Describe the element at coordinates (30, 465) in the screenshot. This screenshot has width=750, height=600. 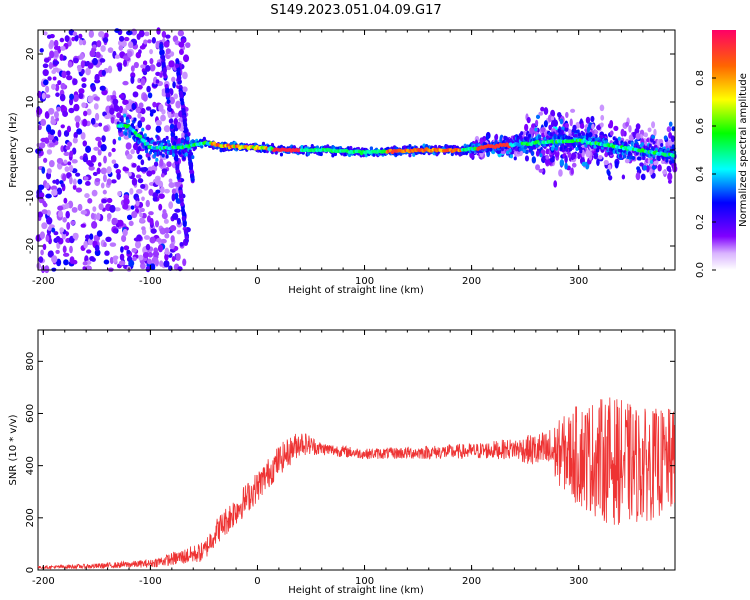
I see `snr-y-tick-label: 400` at that location.